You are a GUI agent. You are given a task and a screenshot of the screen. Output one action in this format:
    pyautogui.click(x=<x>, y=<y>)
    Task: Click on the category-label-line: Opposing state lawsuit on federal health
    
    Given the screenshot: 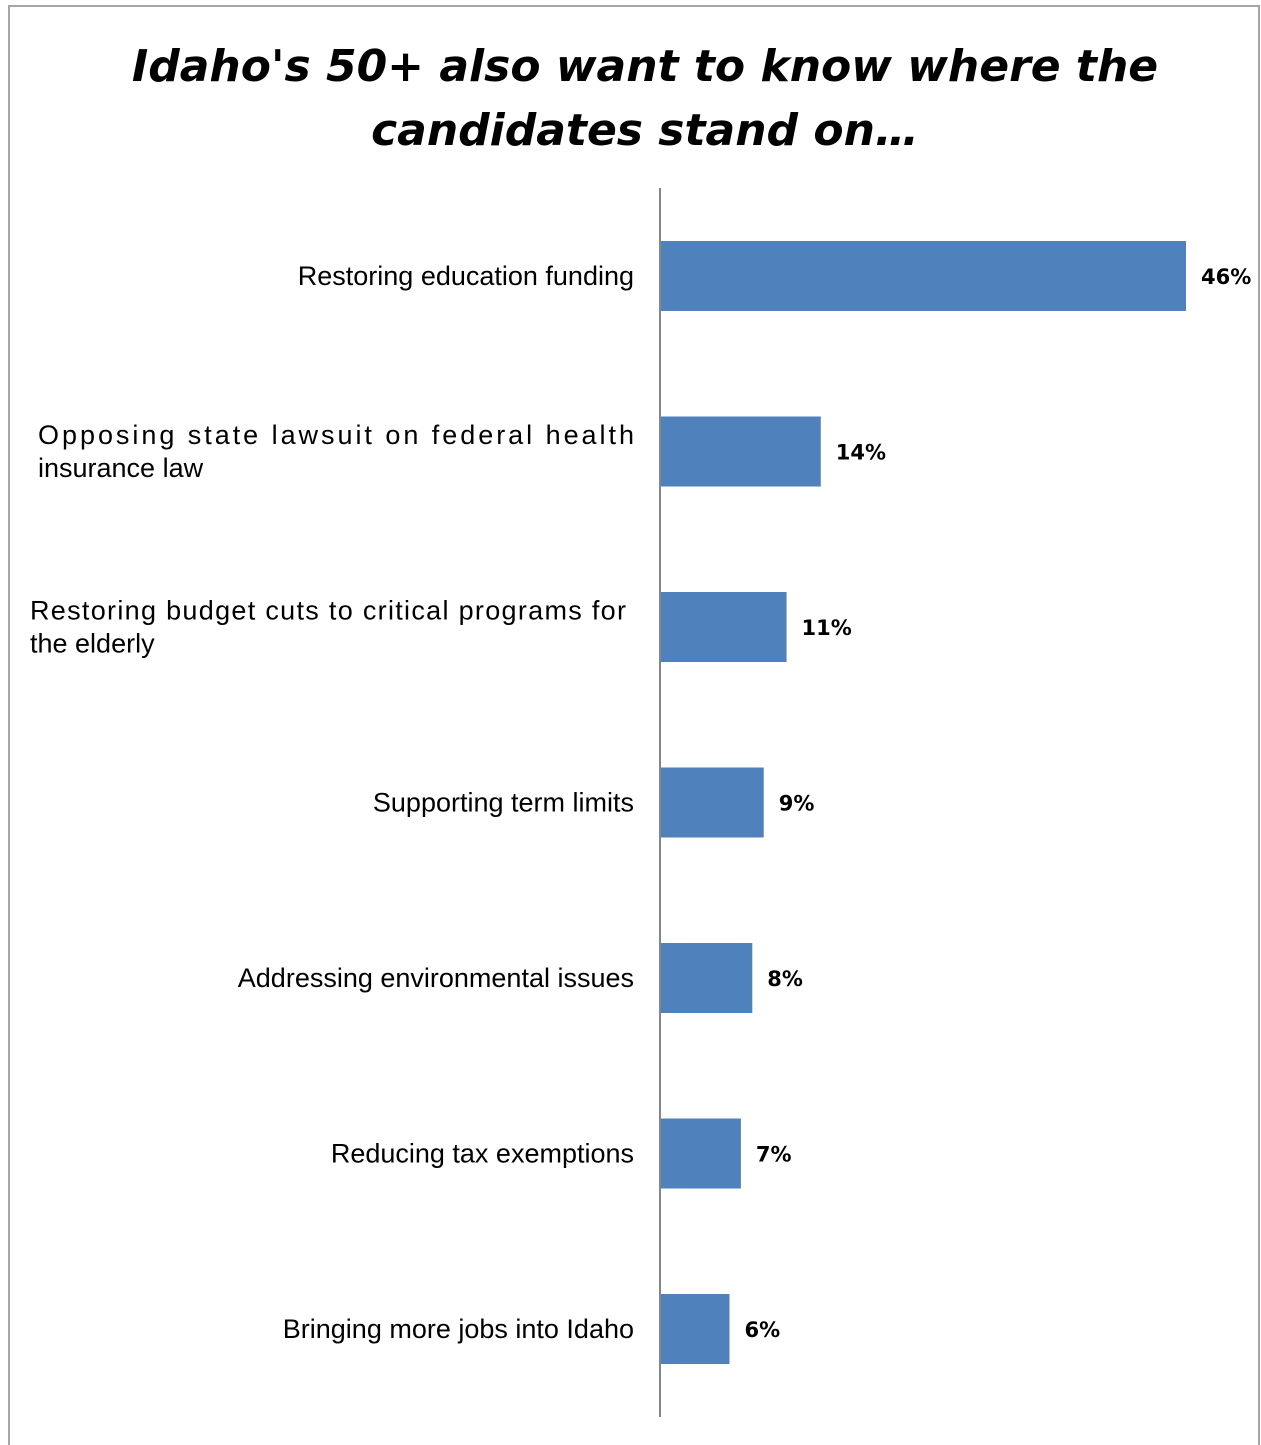 What is the action you would take?
    pyautogui.click(x=336, y=435)
    